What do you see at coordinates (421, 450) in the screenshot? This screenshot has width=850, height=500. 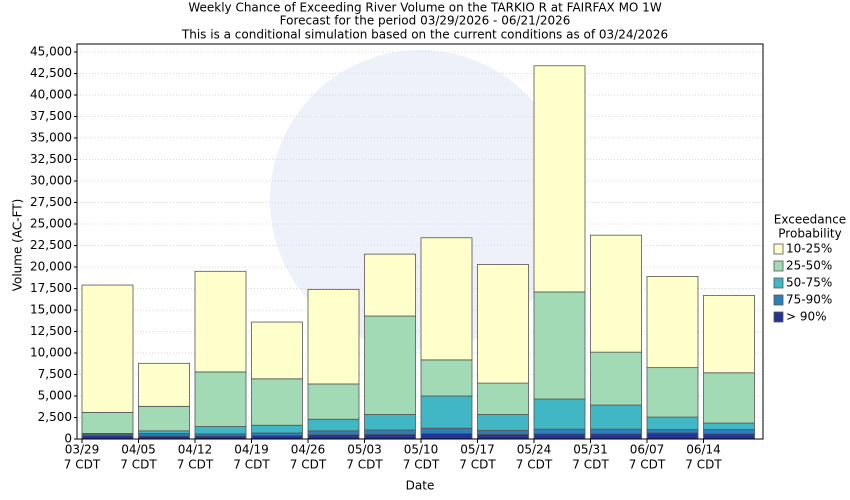 I see `x-tick-label: 05/10` at bounding box center [421, 450].